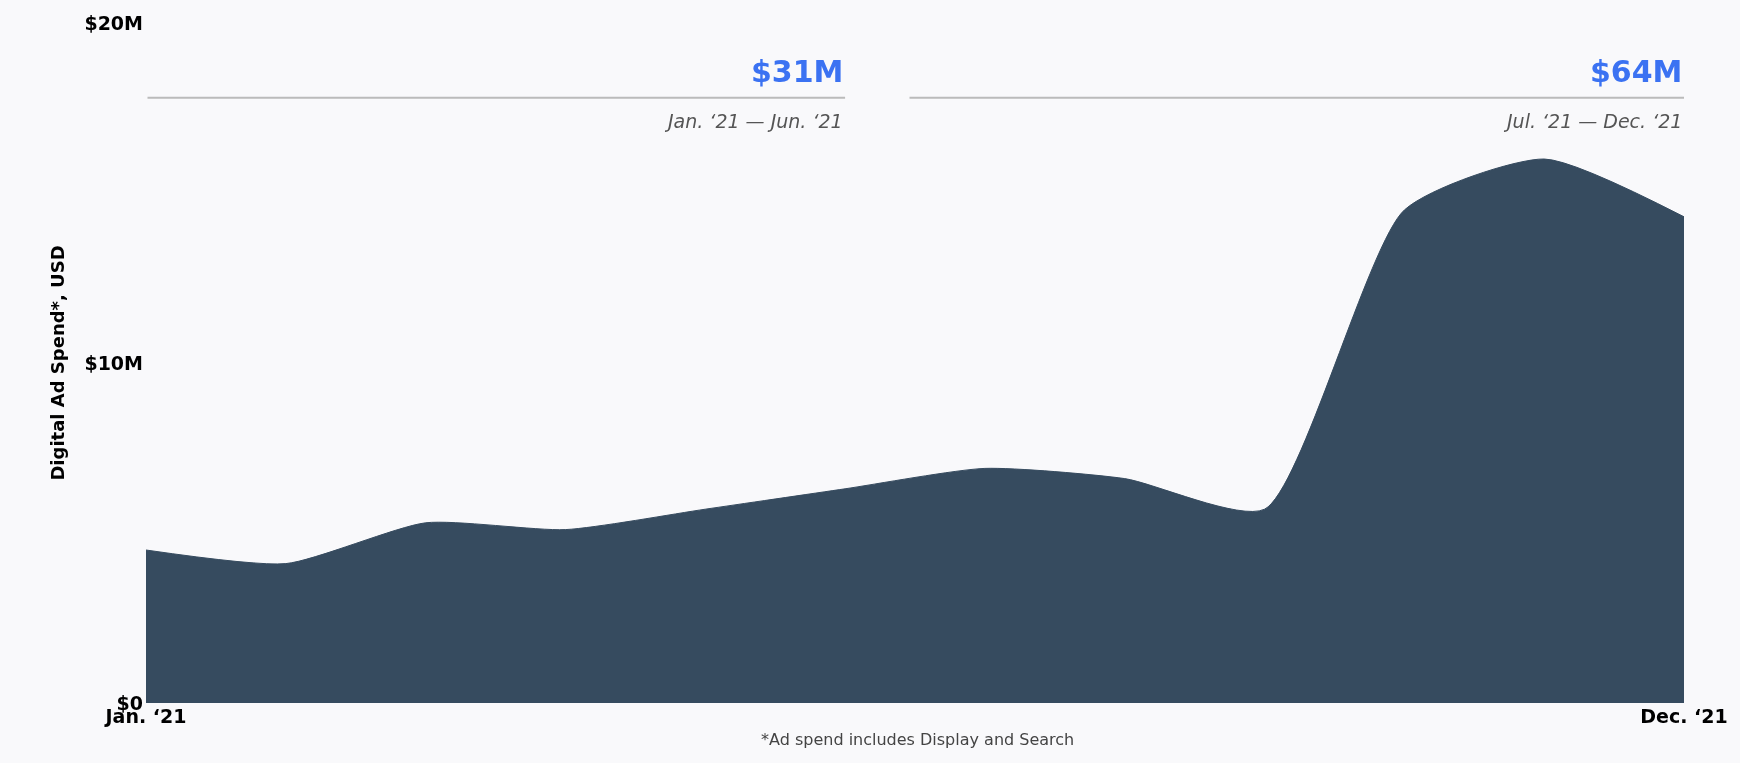  What do you see at coordinates (918, 739) in the screenshot?
I see `text: *Ad spend includes Display and Search` at bounding box center [918, 739].